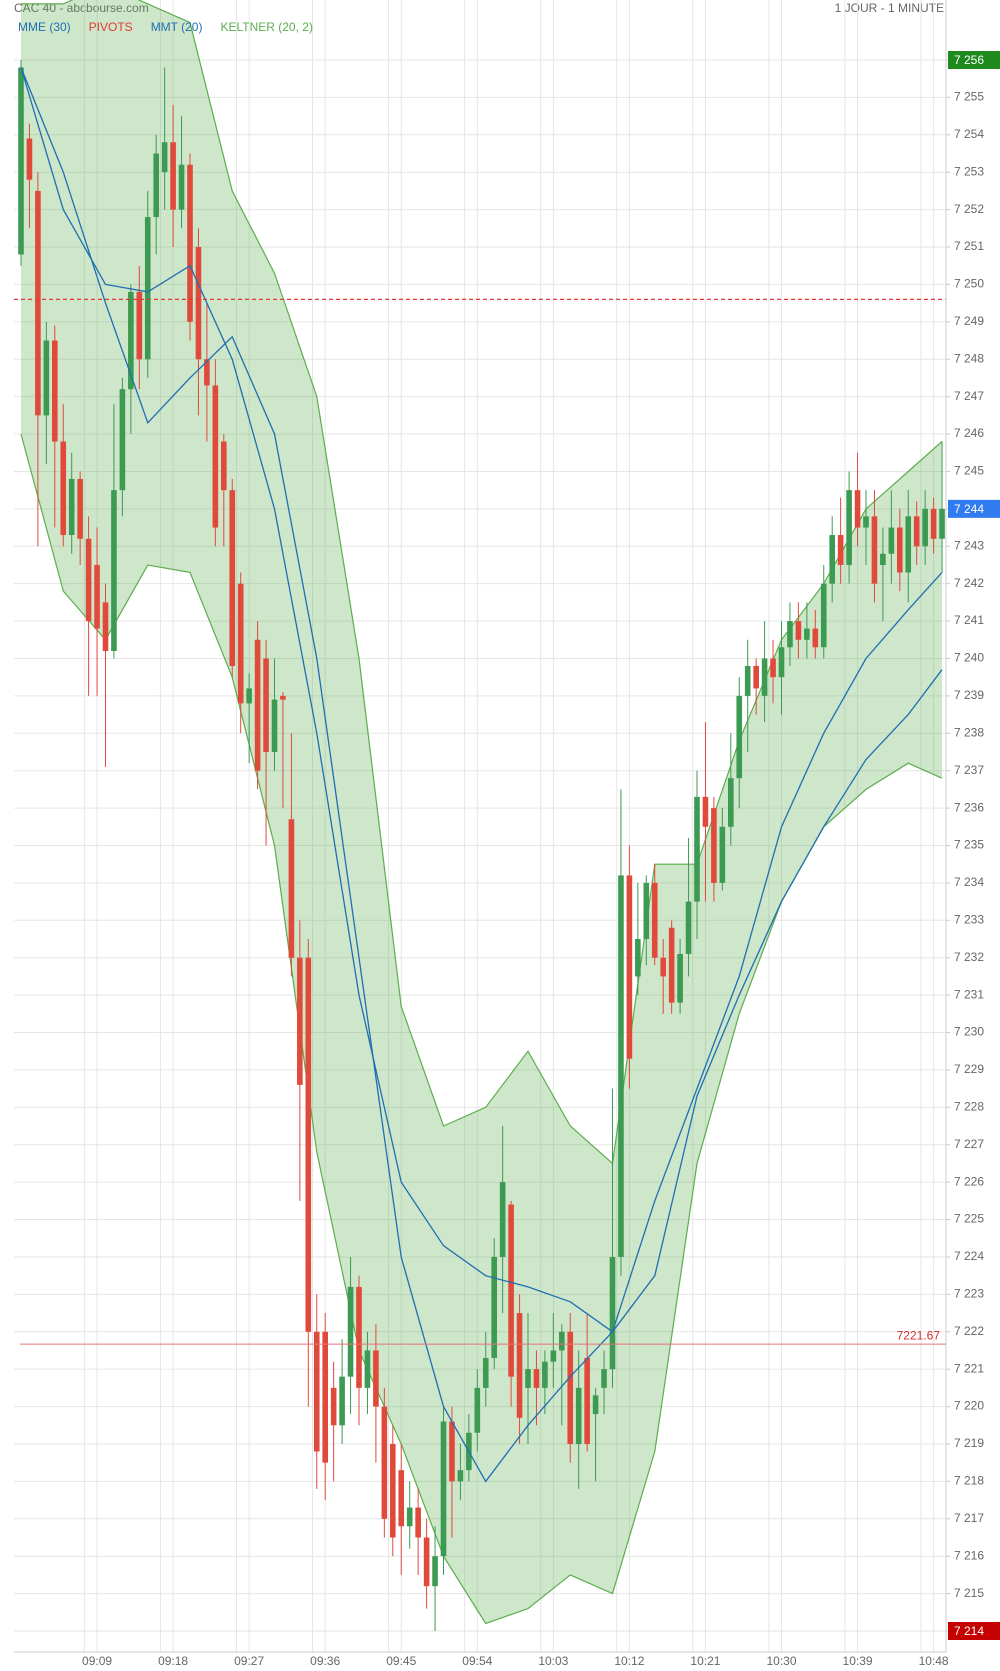  What do you see at coordinates (781, 1661) in the screenshot?
I see `x-tick-label: 10:30` at bounding box center [781, 1661].